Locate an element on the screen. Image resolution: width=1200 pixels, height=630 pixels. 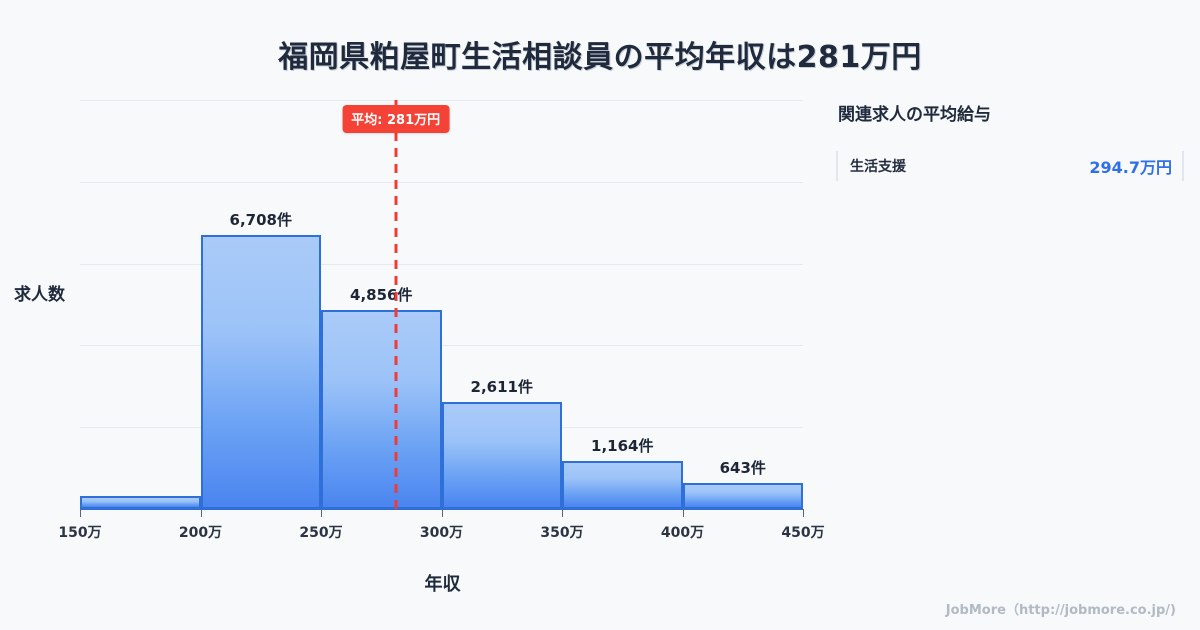
page-title: 福岡県粕屋町生活相談員の平均年収は281万円 is located at coordinates (600, 57).